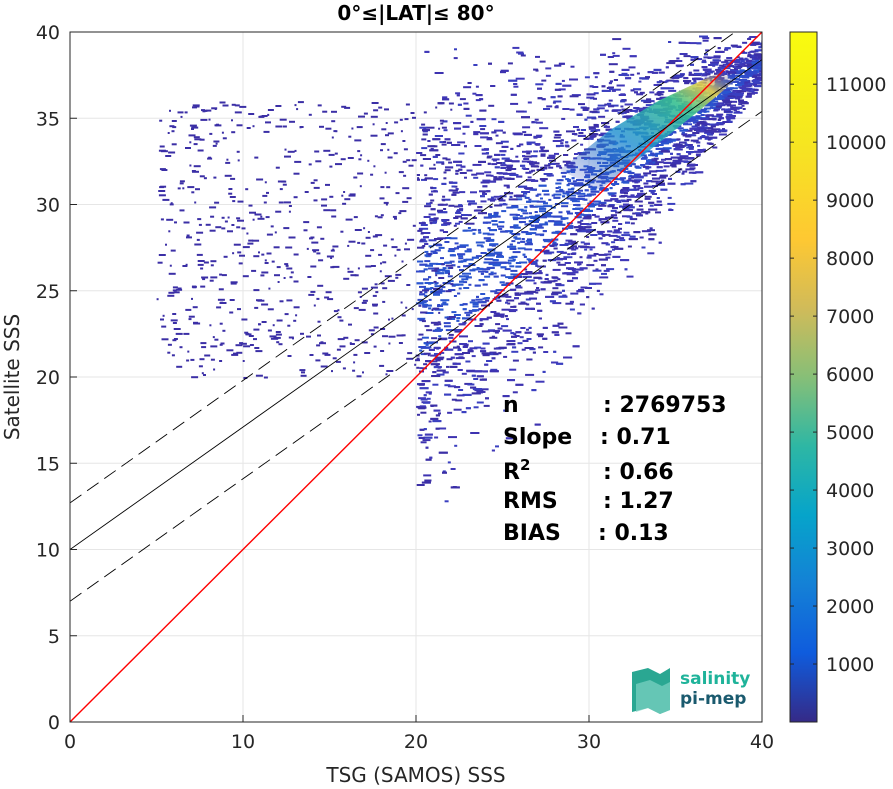 The height and width of the screenshot is (789, 893). What do you see at coordinates (850, 607) in the screenshot?
I see `colorbar-tick-label: 2000` at bounding box center [850, 607].